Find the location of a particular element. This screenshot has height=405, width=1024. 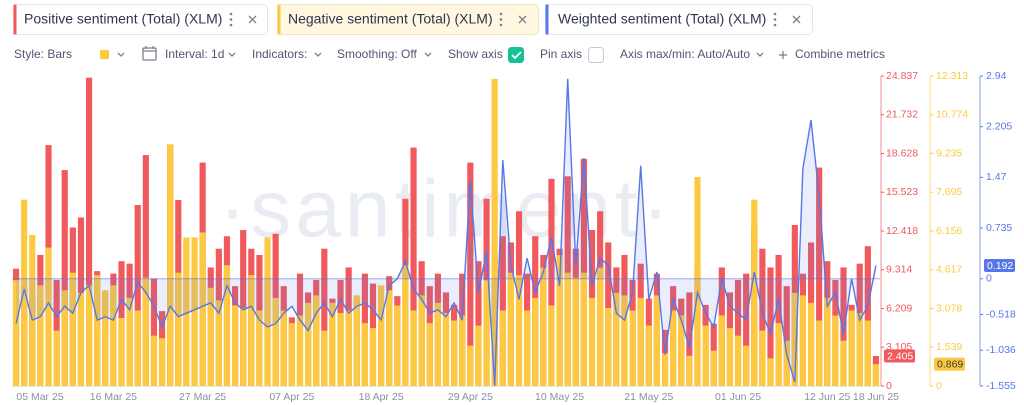

x-tick-label: 29 Apr 25 is located at coordinates (470, 397).